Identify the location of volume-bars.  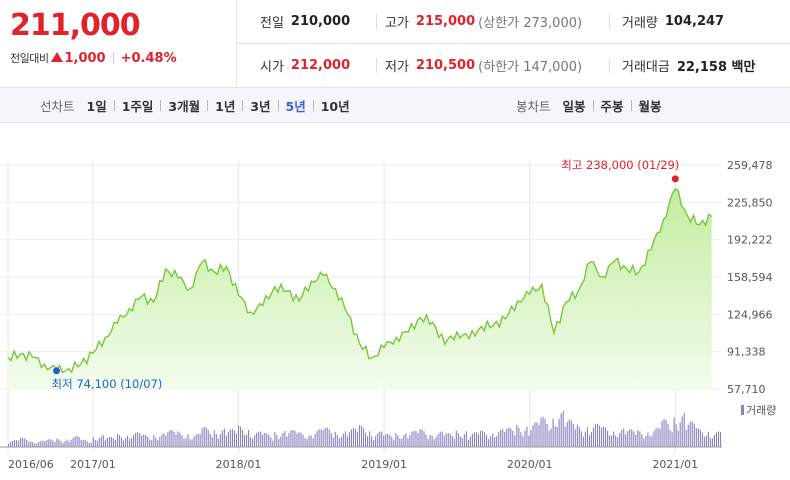
(365, 429).